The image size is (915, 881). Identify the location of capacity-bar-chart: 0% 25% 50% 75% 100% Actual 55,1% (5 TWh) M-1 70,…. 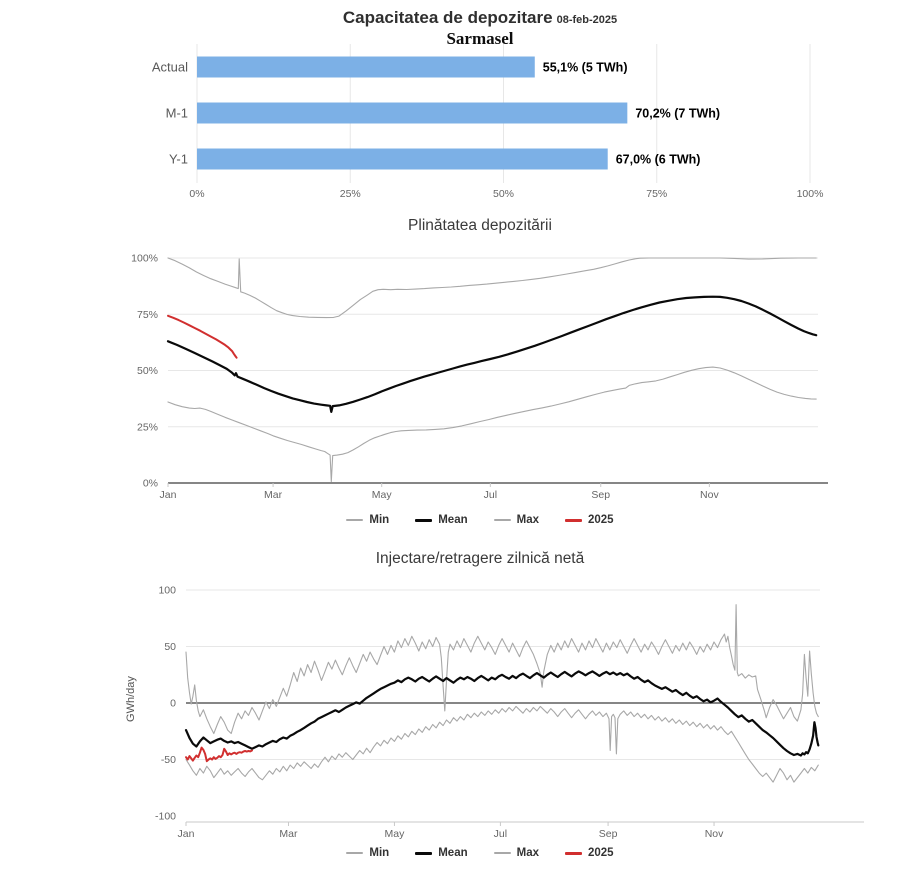
(488, 122).